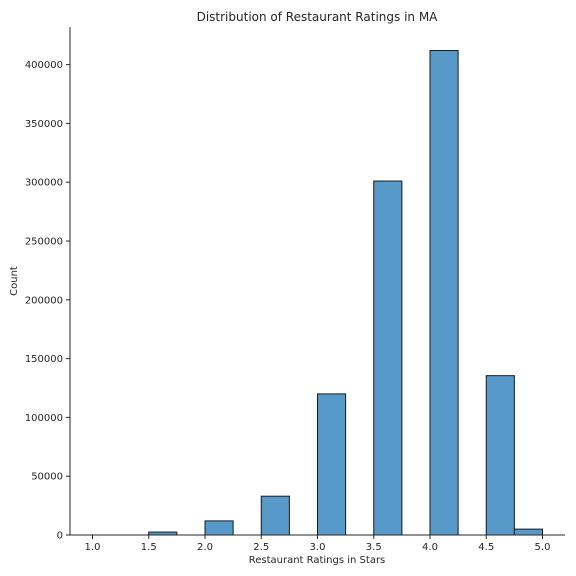 Image resolution: width=576 pixels, height=576 pixels. What do you see at coordinates (14, 281) in the screenshot?
I see `y-axis-label: Count` at bounding box center [14, 281].